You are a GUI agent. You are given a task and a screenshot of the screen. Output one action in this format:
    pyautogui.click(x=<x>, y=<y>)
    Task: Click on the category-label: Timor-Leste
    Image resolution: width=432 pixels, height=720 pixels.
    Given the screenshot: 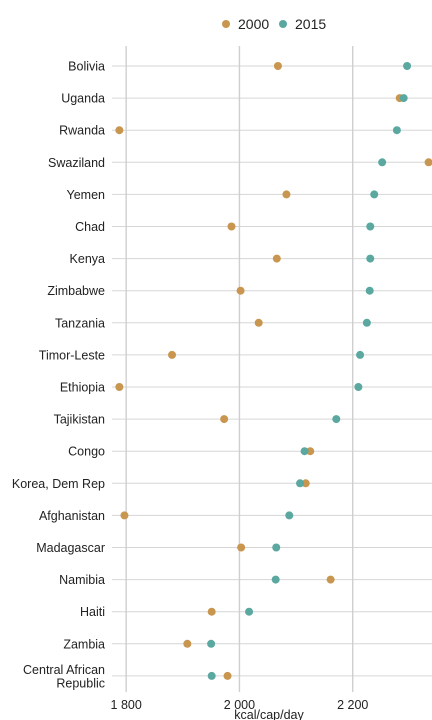 What is the action you would take?
    pyautogui.click(x=72, y=355)
    